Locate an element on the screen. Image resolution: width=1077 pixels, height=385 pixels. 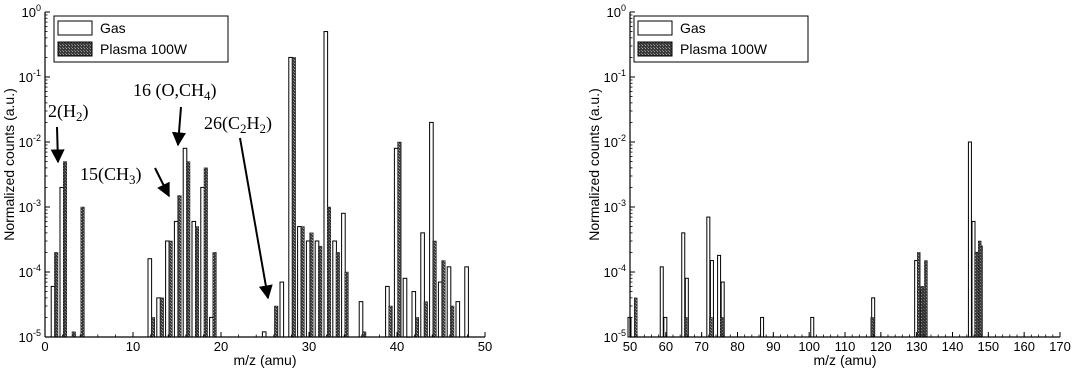
annotations: 2(H2)15(CH3)16 (O,CH4)26(C2H2) is located at coordinates (160, 190).